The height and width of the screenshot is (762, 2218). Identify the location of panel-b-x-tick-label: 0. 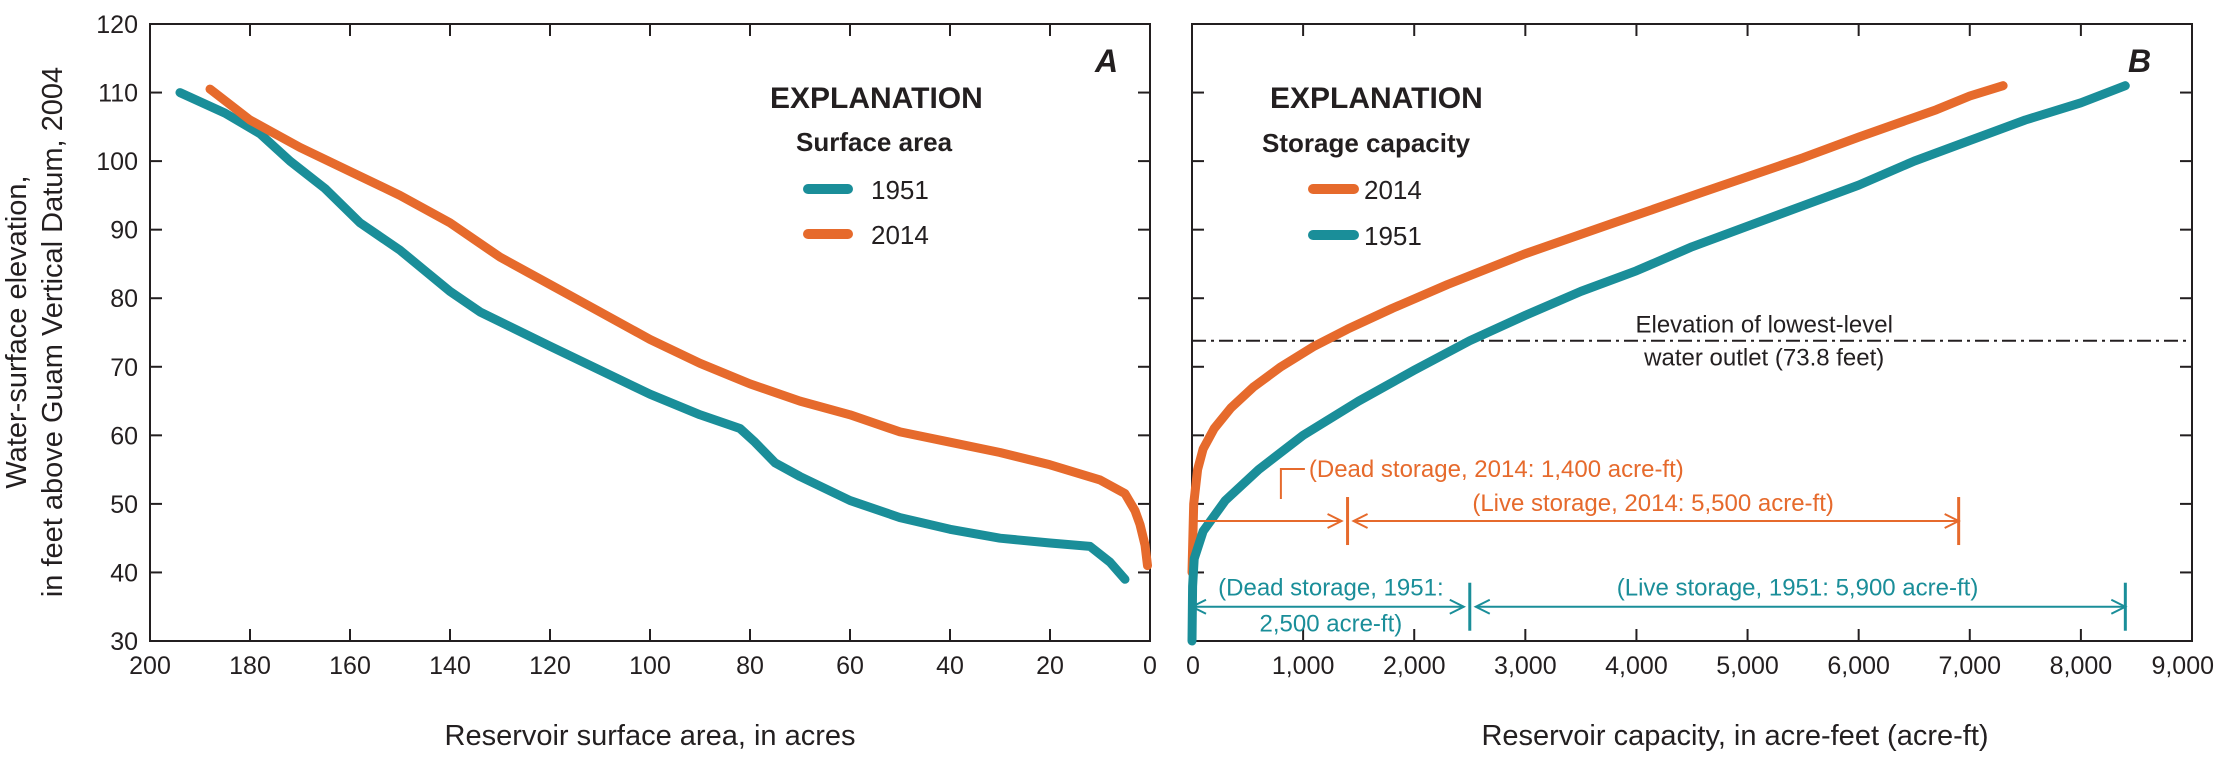
(1193, 666).